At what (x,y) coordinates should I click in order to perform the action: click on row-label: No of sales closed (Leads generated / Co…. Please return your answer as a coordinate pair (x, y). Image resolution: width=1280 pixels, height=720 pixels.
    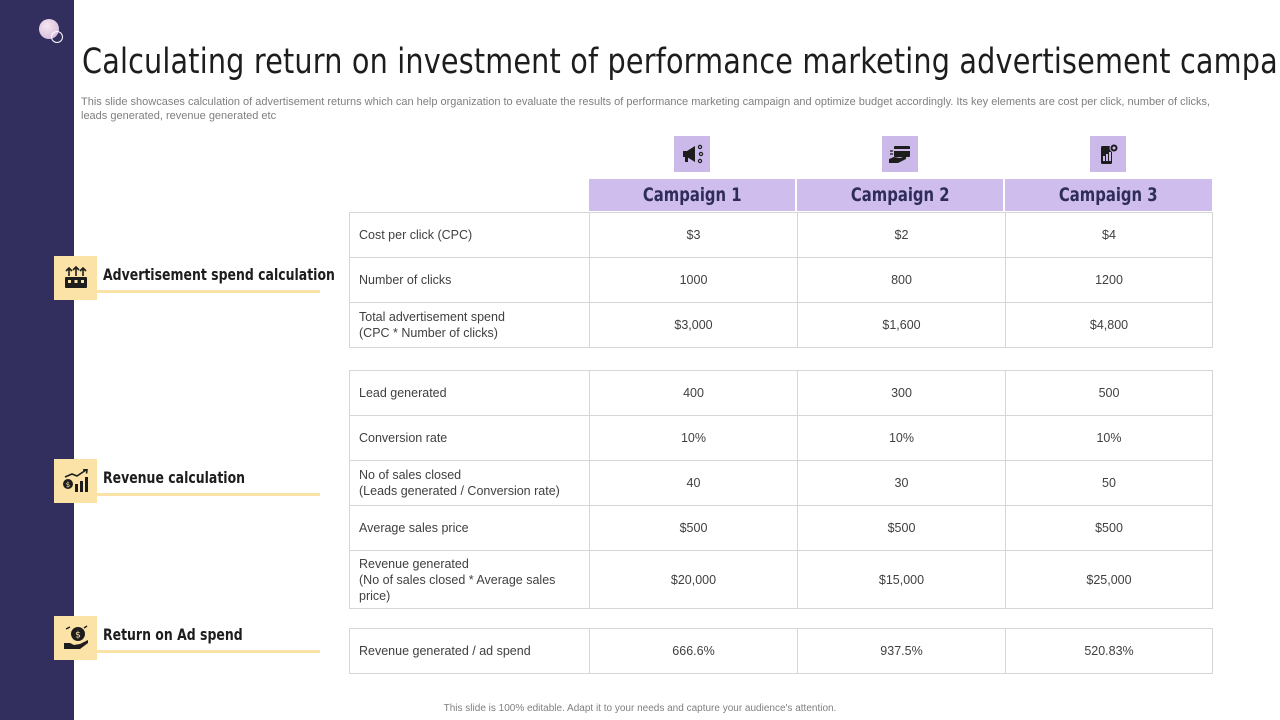
    Looking at the image, I should click on (459, 483).